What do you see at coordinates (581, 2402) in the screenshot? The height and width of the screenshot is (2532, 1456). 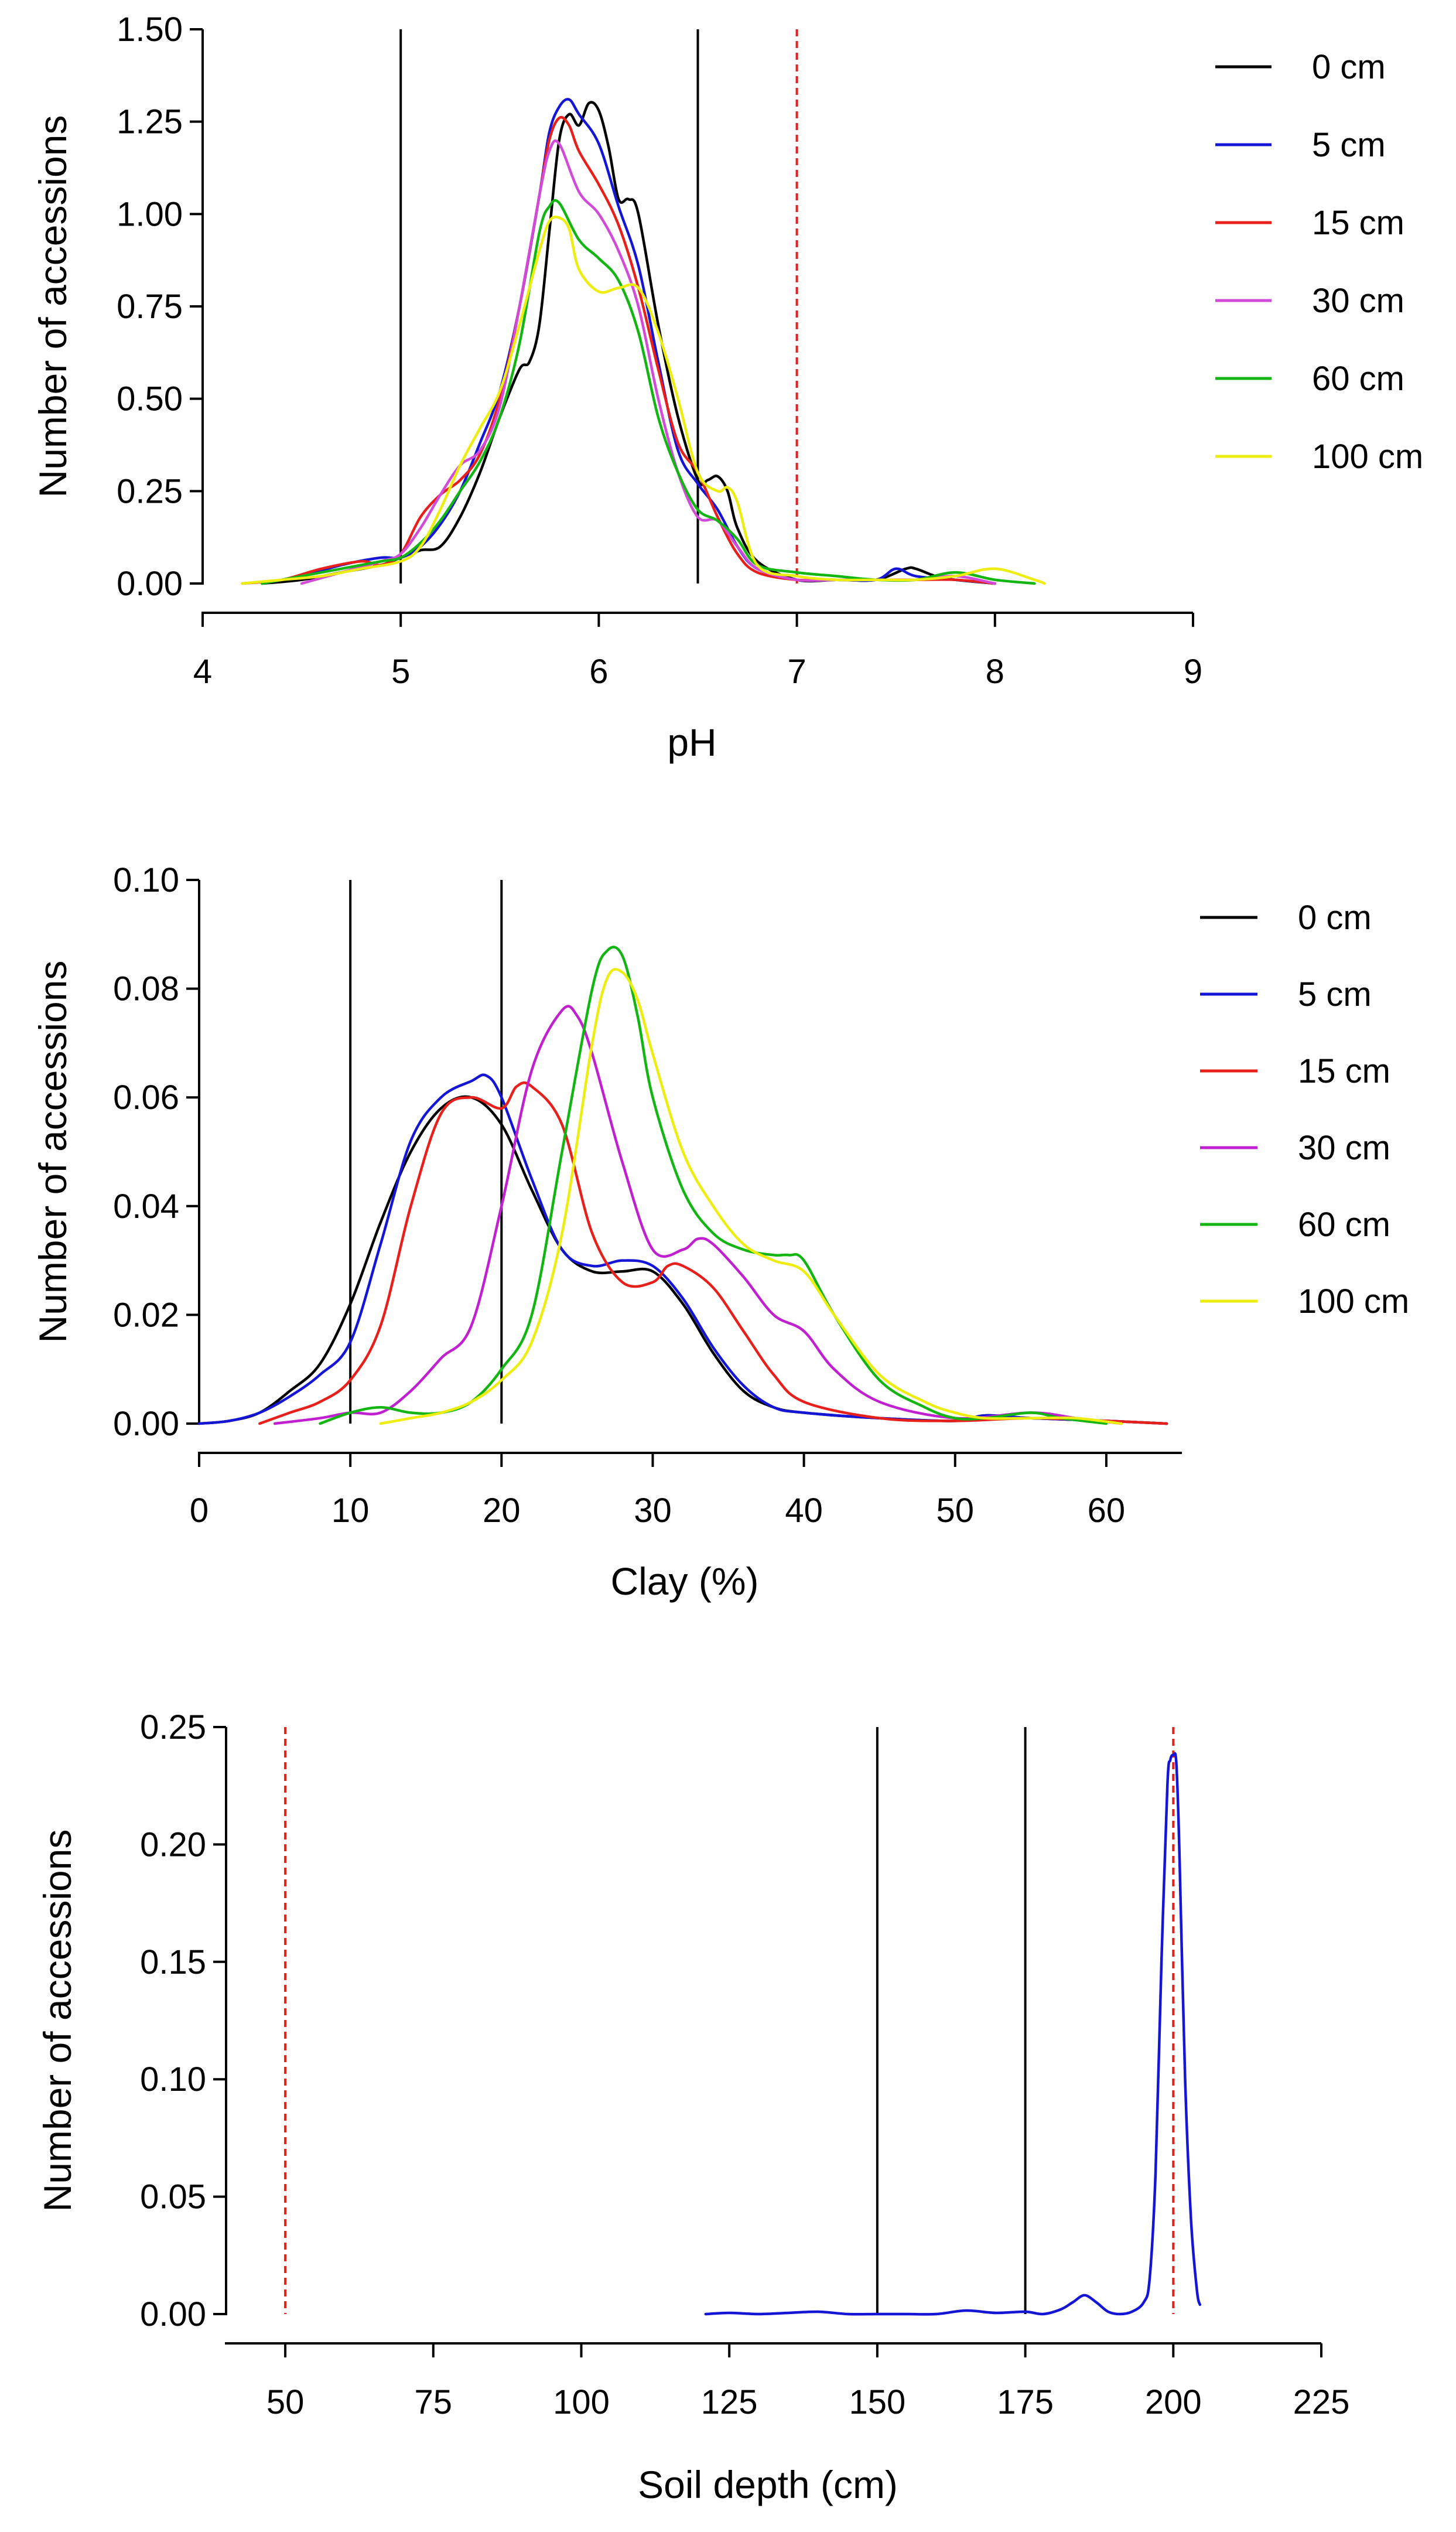 I see `x-tick-label: 100` at bounding box center [581, 2402].